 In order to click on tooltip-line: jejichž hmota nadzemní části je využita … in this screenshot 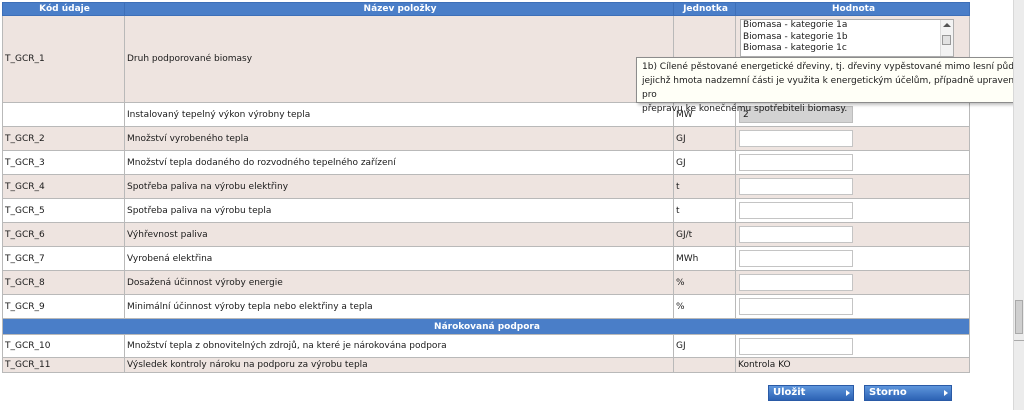, I will do `click(831, 88)`.